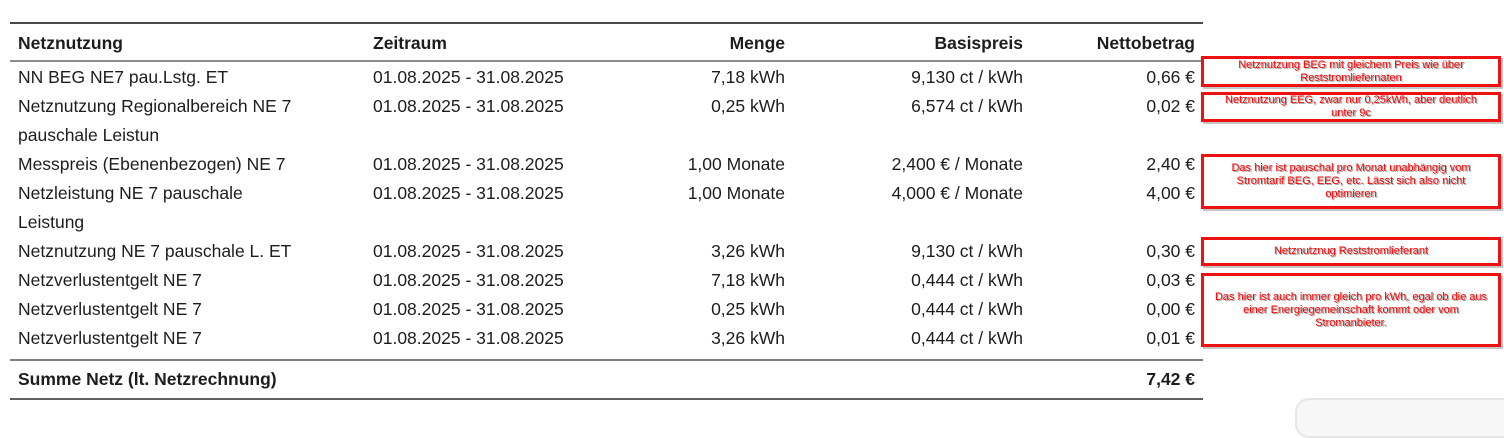  Describe the element at coordinates (1145, 43) in the screenshot. I see `header-nettobetrag: Nettobetrag` at that location.